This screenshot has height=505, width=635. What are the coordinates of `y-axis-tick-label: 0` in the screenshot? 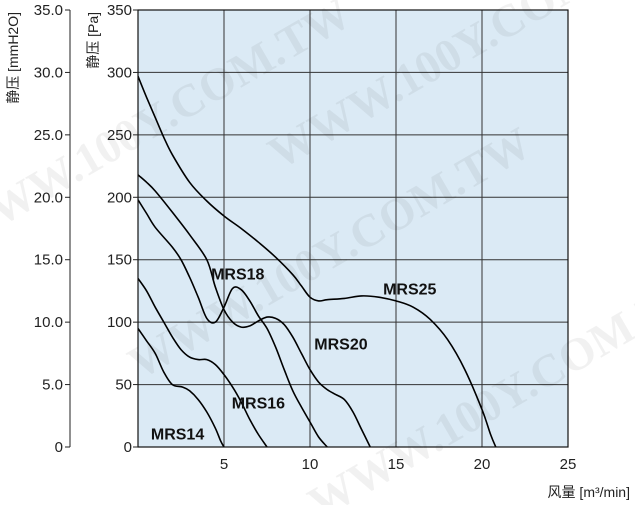 It's located at (128, 447).